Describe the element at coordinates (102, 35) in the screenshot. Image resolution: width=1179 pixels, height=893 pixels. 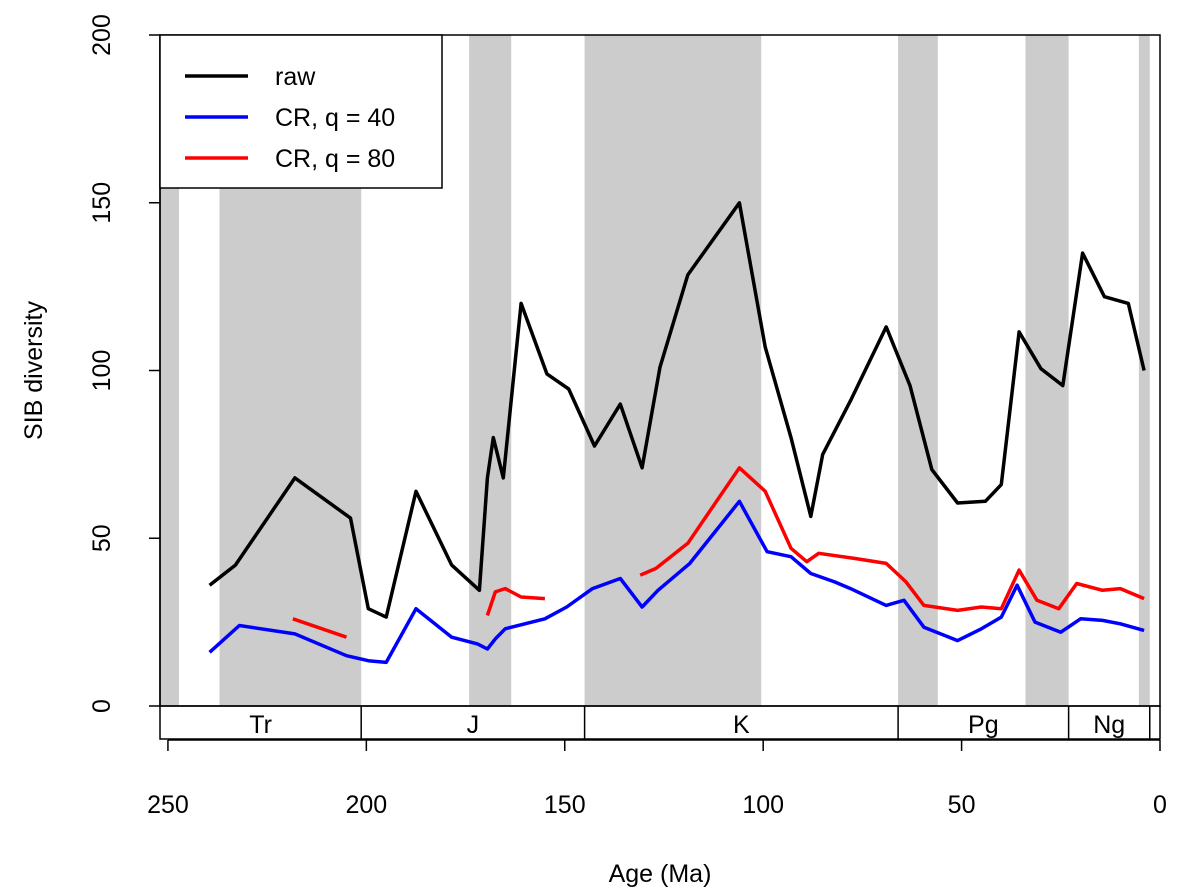
I see `y-tick-label: 200` at that location.